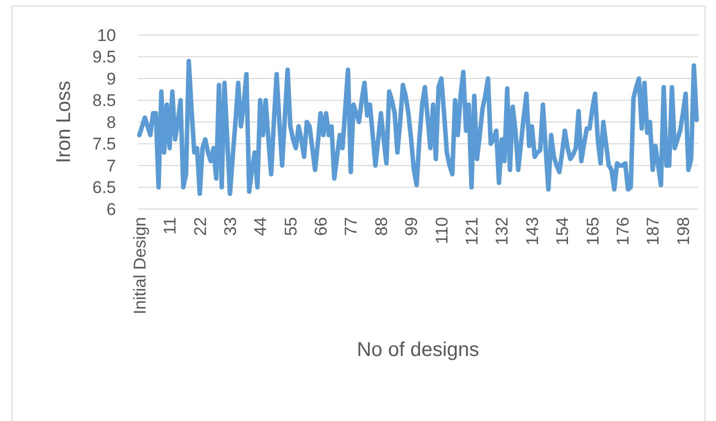  I want to click on x-tick-label: 187, so click(653, 231).